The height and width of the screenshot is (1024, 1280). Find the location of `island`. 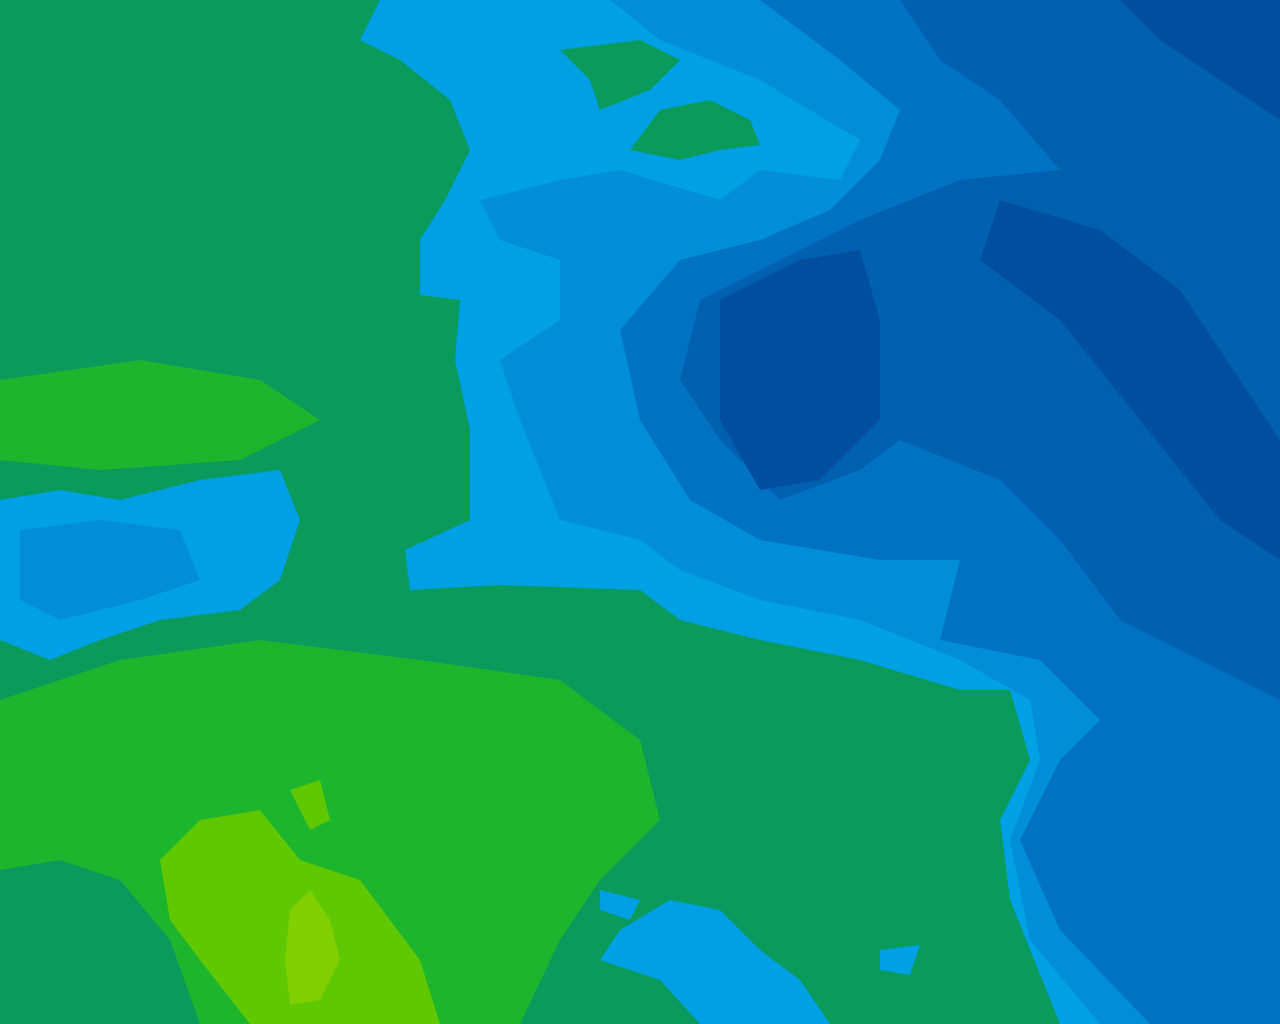

island is located at coordinates (660, 100).